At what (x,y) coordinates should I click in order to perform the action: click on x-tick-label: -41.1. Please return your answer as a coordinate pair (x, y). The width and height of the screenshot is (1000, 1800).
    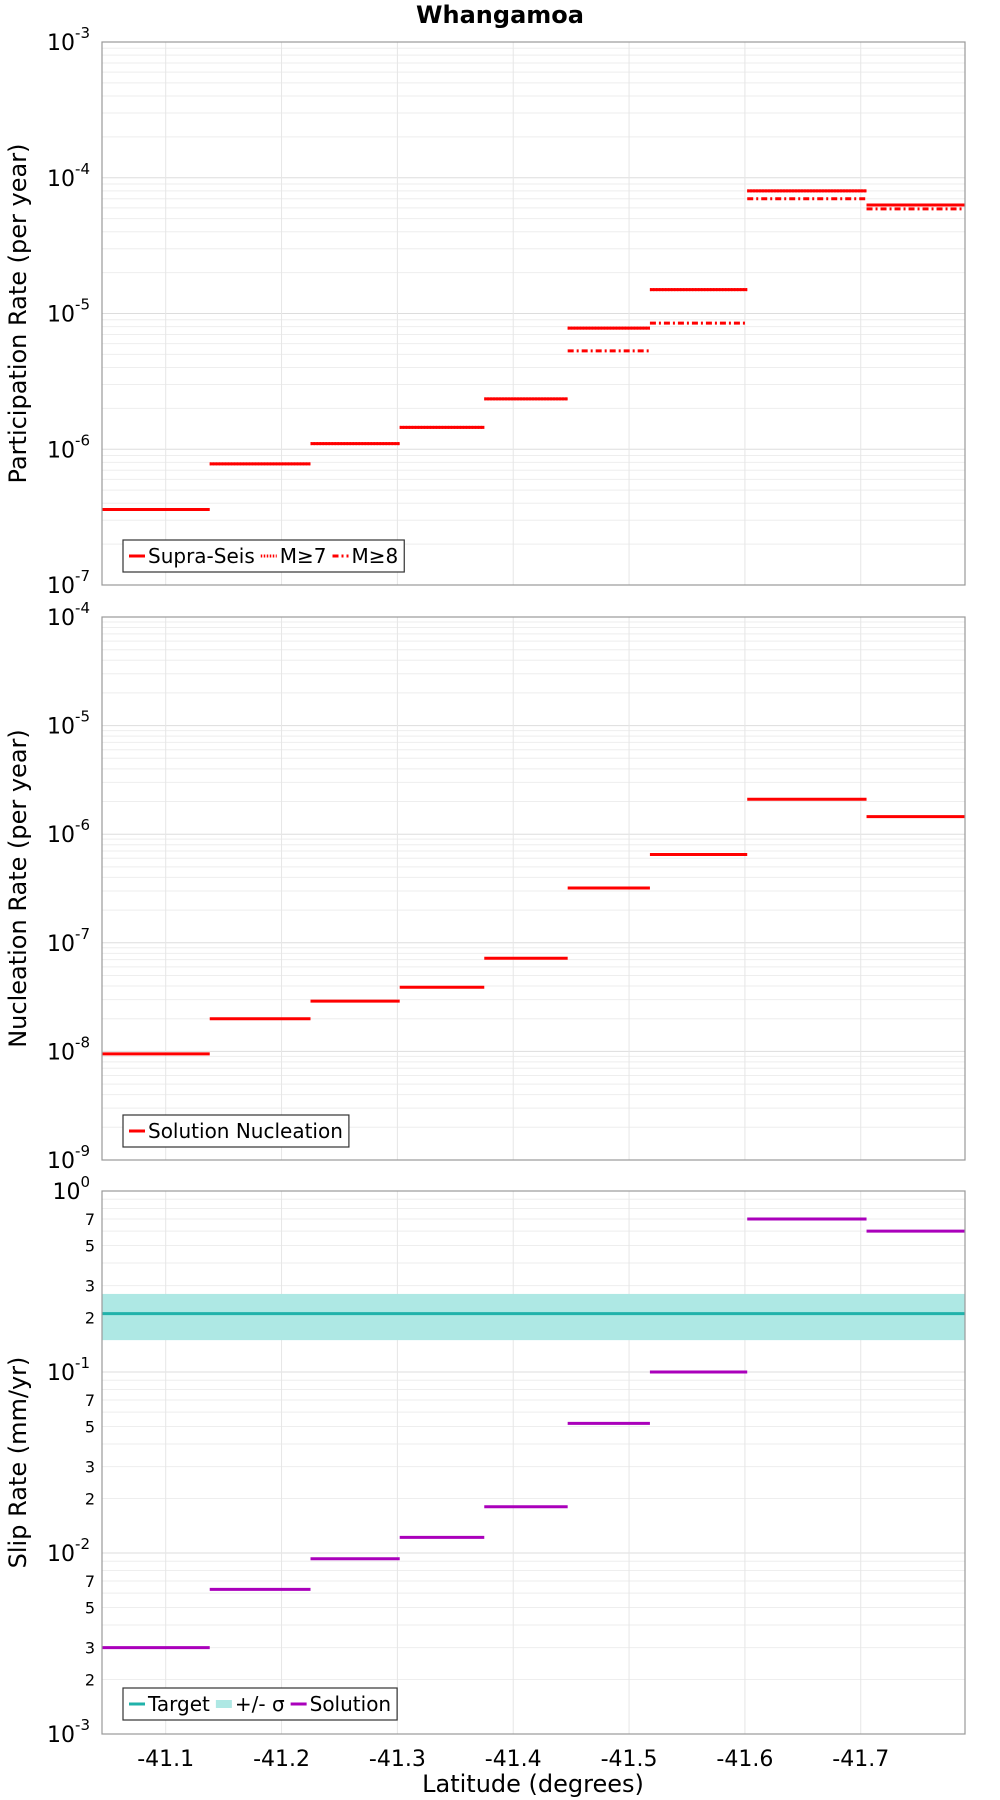
    Looking at the image, I should click on (165, 1759).